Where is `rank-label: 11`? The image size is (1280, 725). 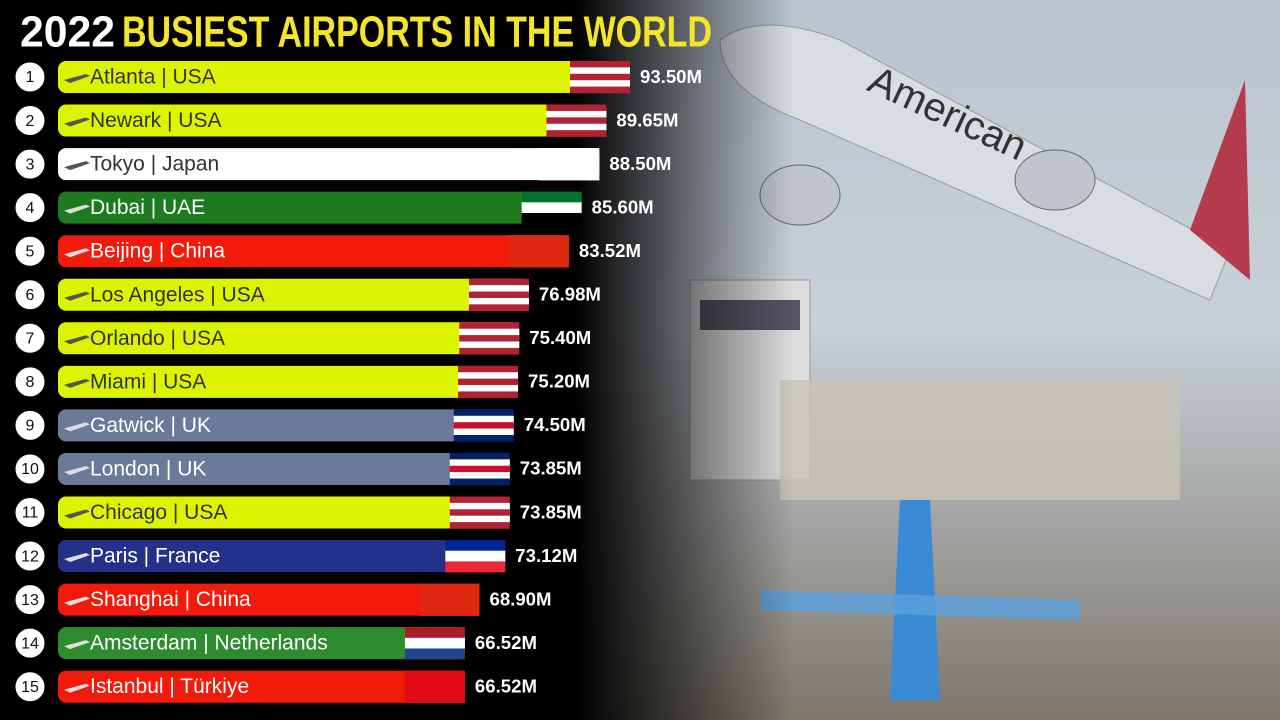
rank-label: 11 is located at coordinates (30, 513).